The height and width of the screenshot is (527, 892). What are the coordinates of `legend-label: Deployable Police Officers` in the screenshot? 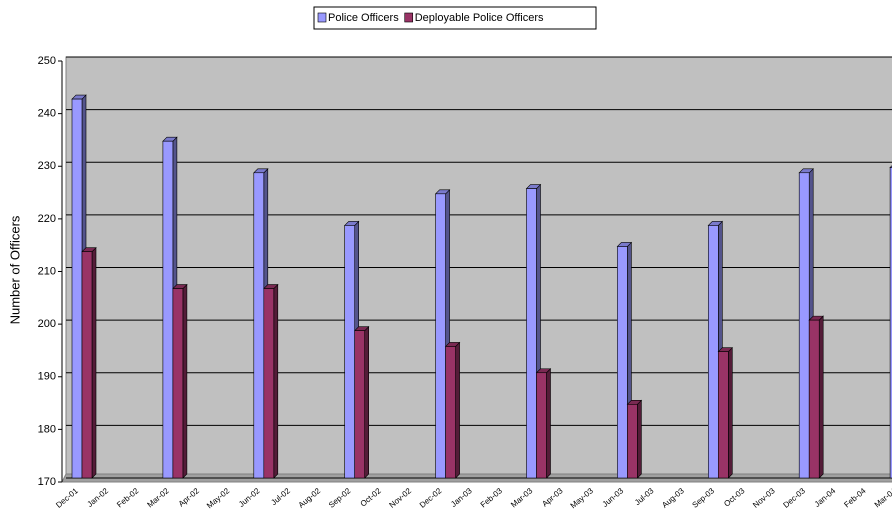 It's located at (479, 18).